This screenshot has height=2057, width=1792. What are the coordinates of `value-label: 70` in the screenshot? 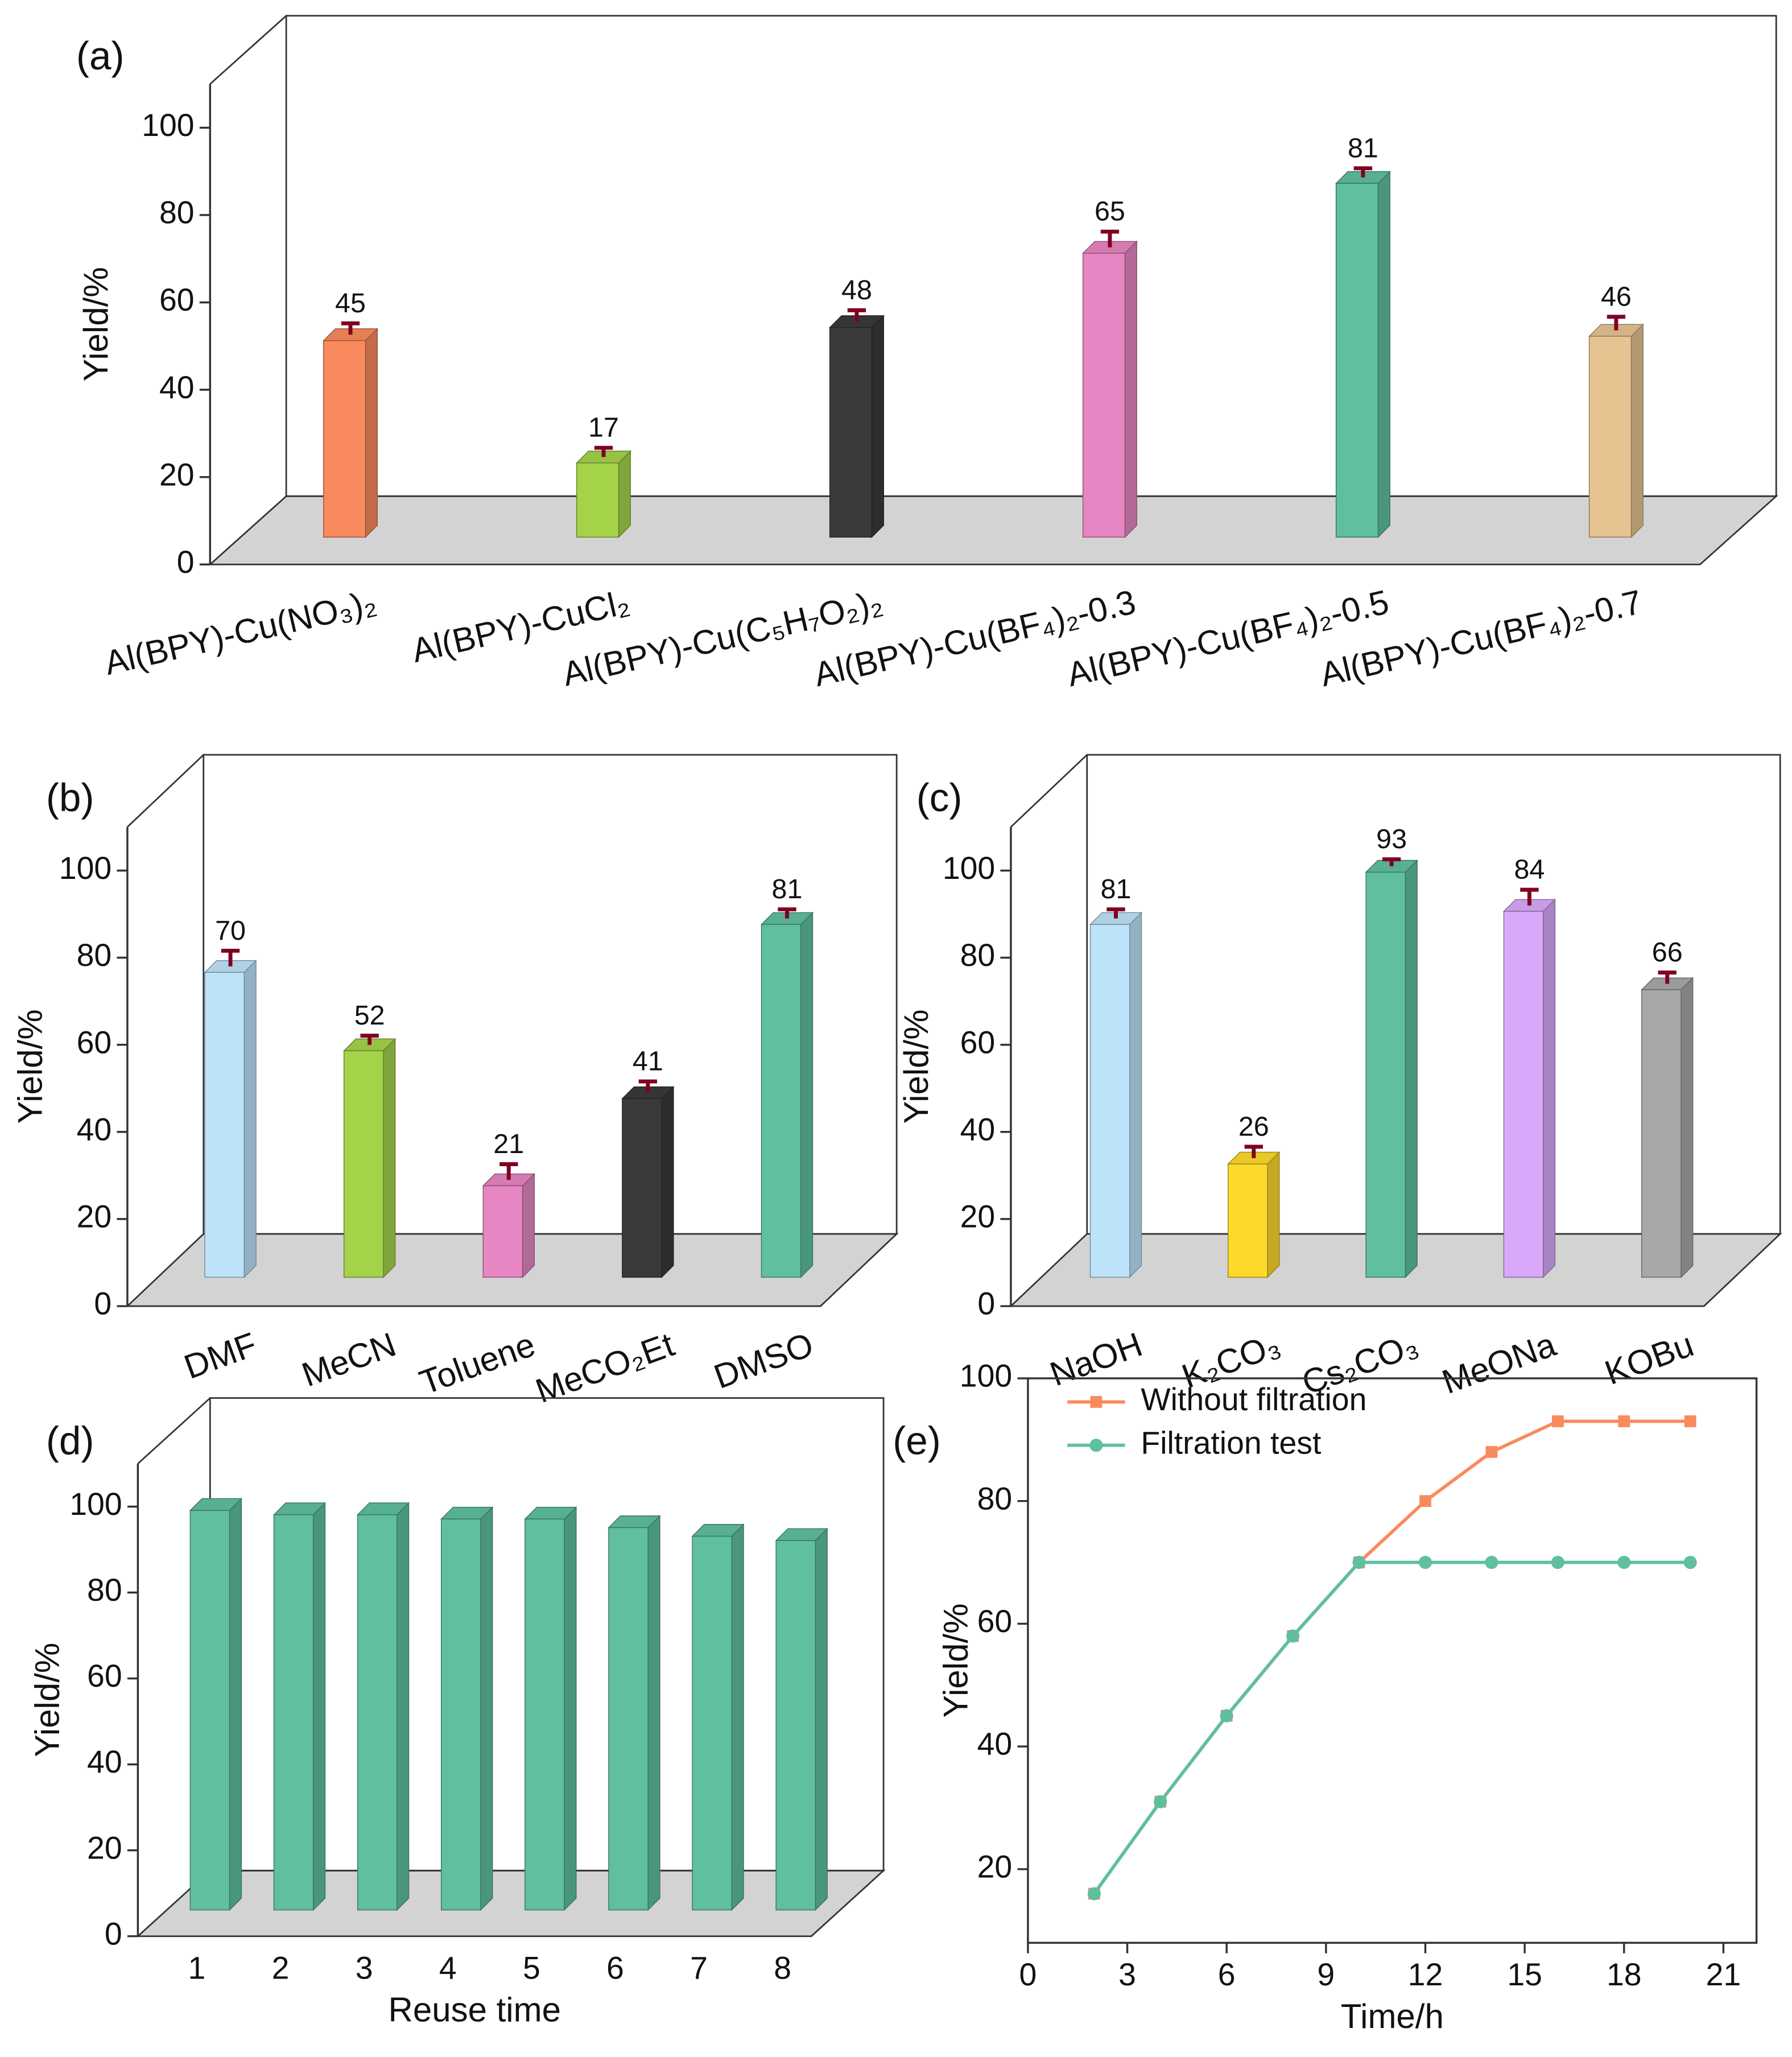 It's located at (230, 931).